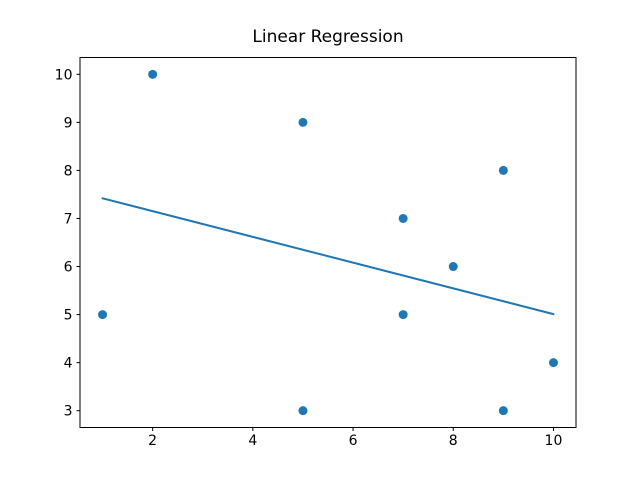 The image size is (640, 480). What do you see at coordinates (152, 441) in the screenshot?
I see `x-tick-label: 2` at bounding box center [152, 441].